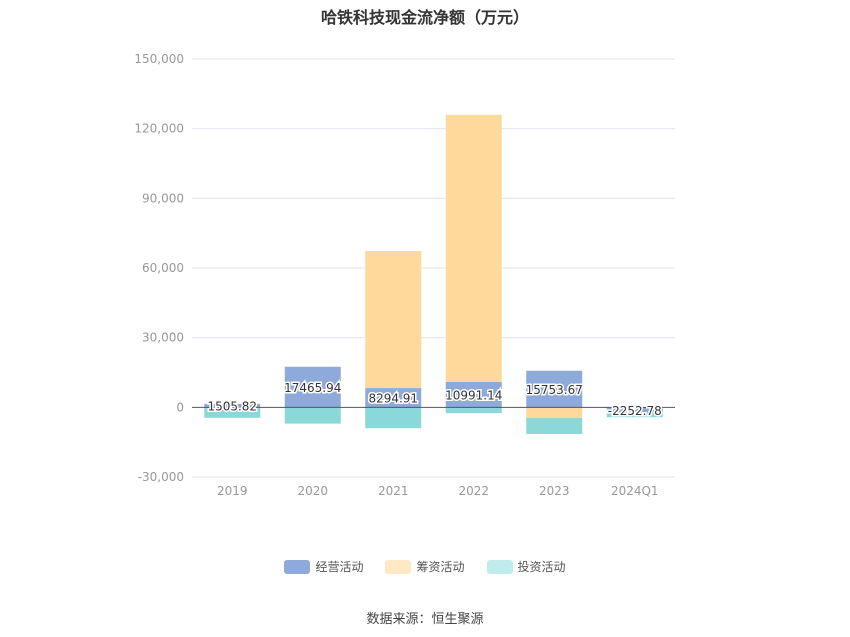 Image resolution: width=850 pixels, height=637 pixels. Describe the element at coordinates (425, 619) in the screenshot. I see `source-note: 数据来源：恒生聚源` at that location.